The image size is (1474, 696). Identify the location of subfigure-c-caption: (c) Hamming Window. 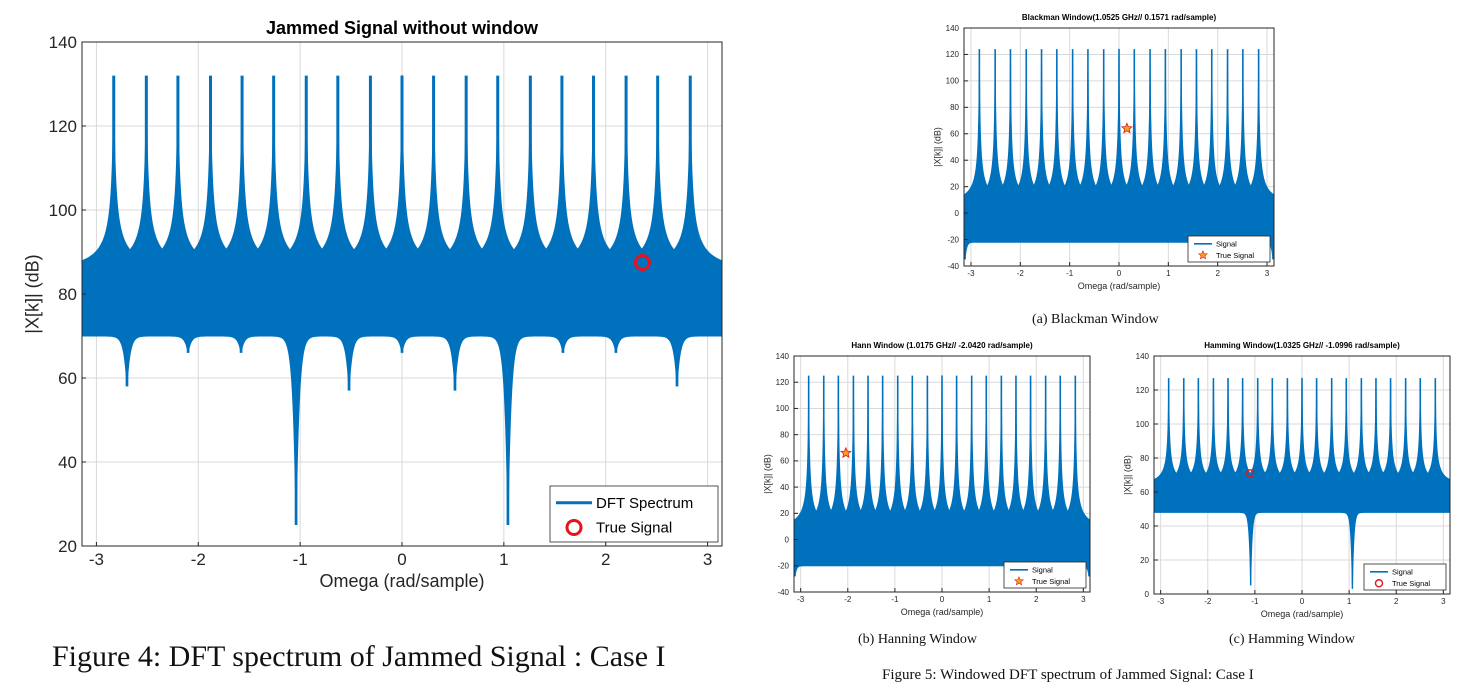
(1292, 639).